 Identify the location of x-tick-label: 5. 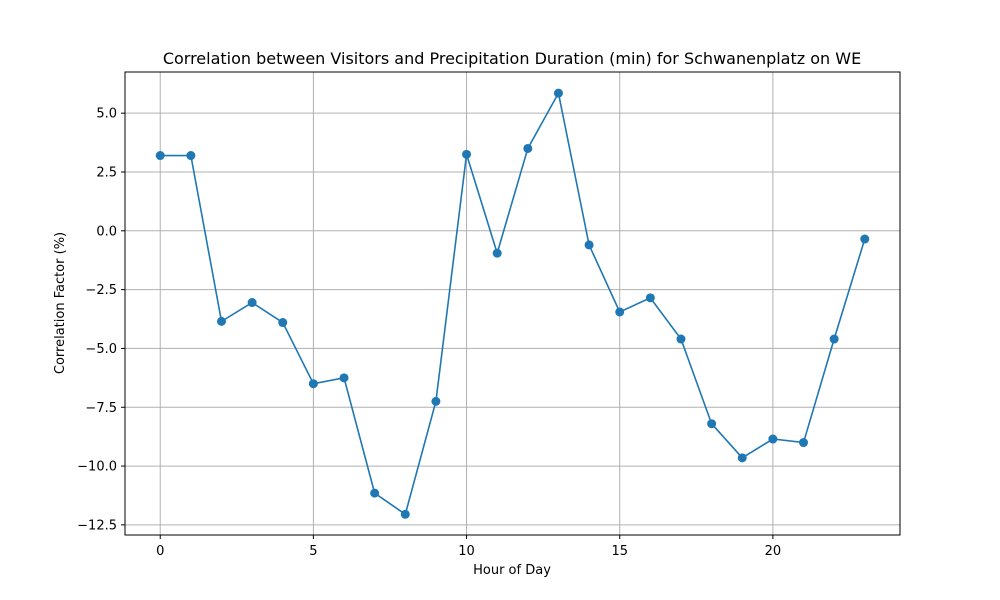
(313, 551).